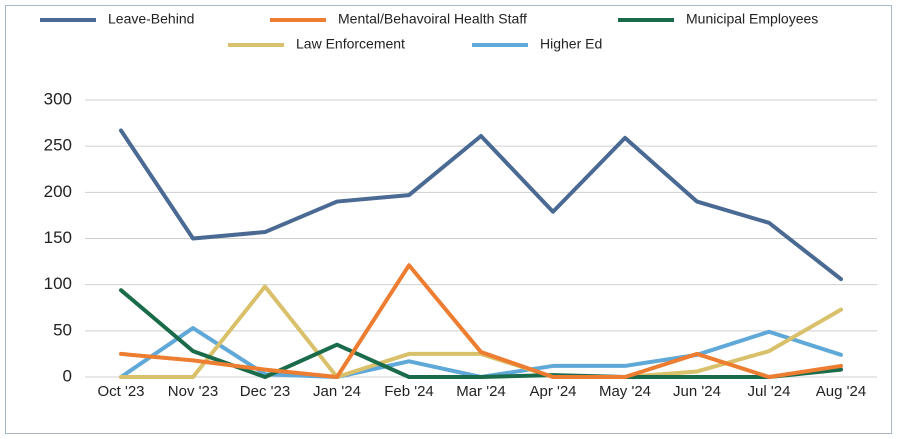  I want to click on y-tick-label: 300, so click(58, 98).